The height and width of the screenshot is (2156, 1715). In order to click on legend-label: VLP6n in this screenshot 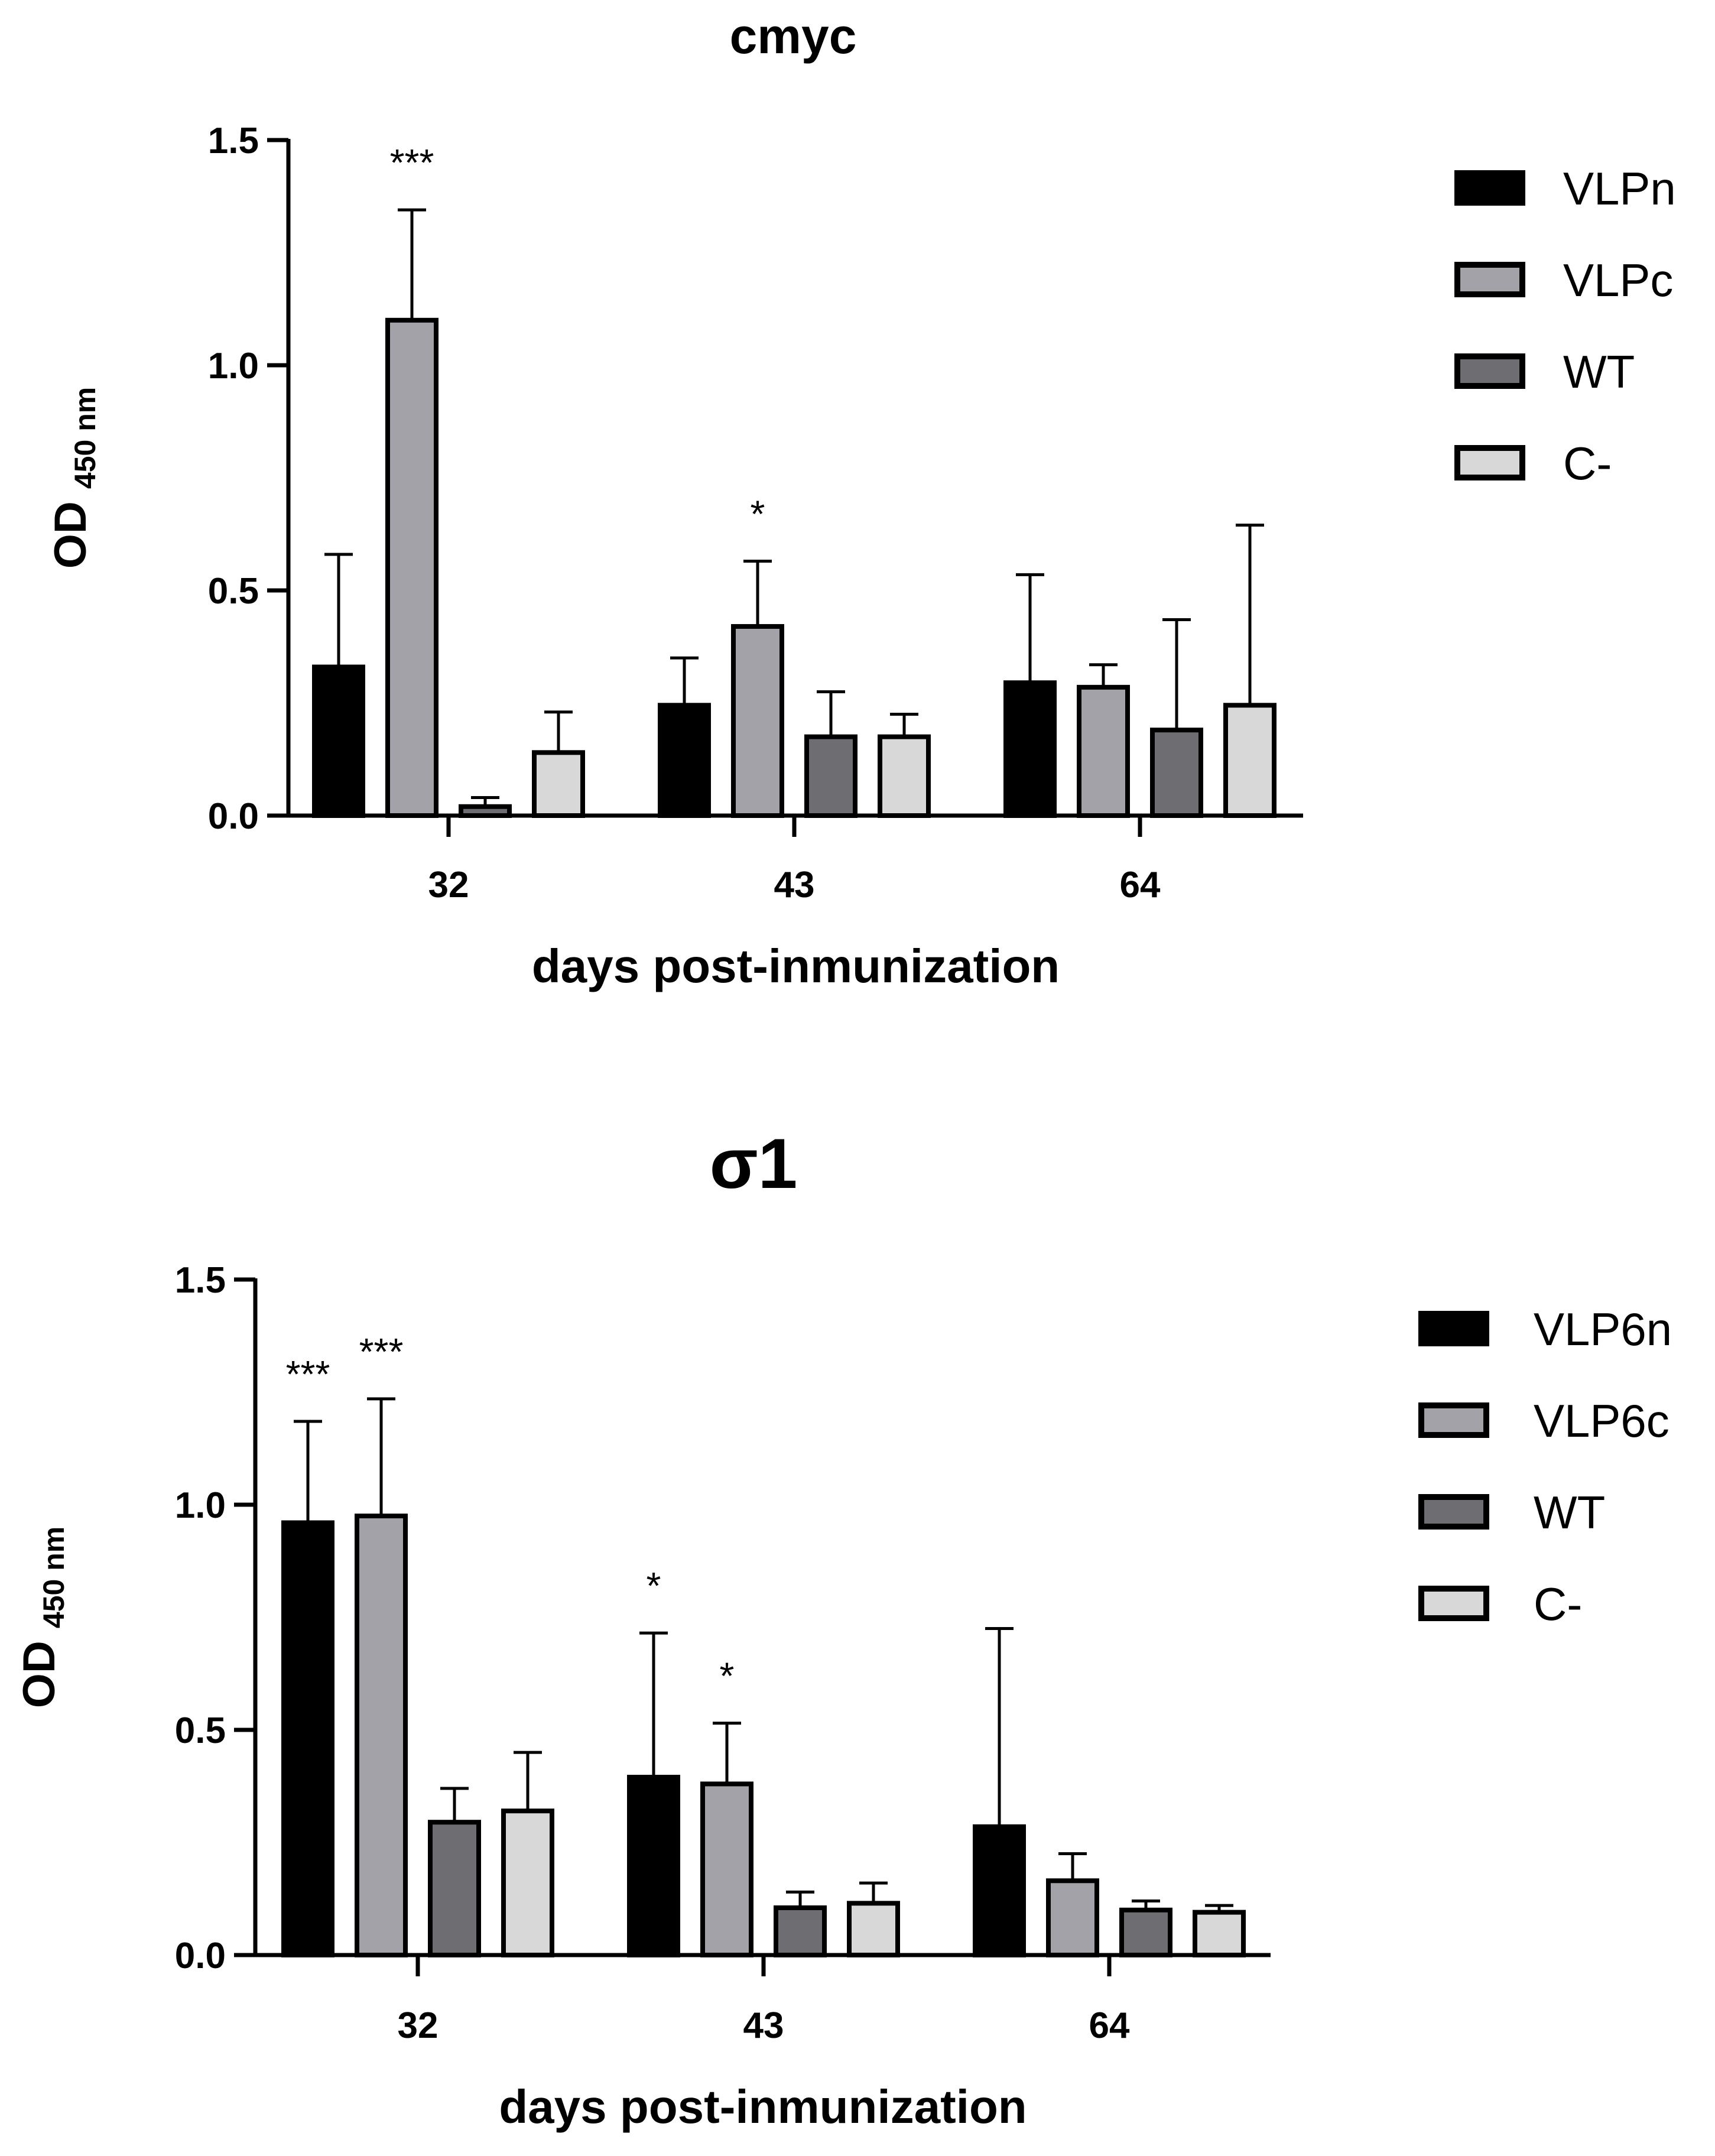, I will do `click(1603, 1329)`.